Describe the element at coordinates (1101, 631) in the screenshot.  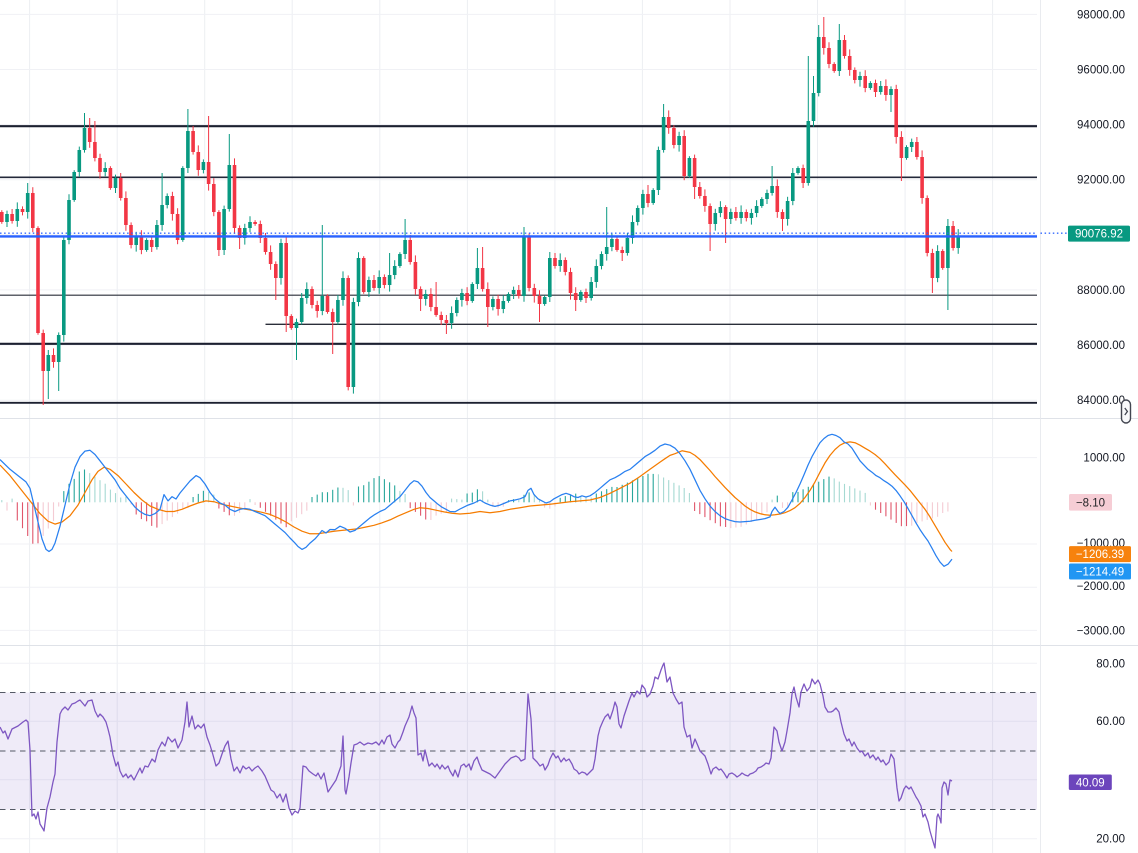
I see `svg-text: −3000.00` at that location.